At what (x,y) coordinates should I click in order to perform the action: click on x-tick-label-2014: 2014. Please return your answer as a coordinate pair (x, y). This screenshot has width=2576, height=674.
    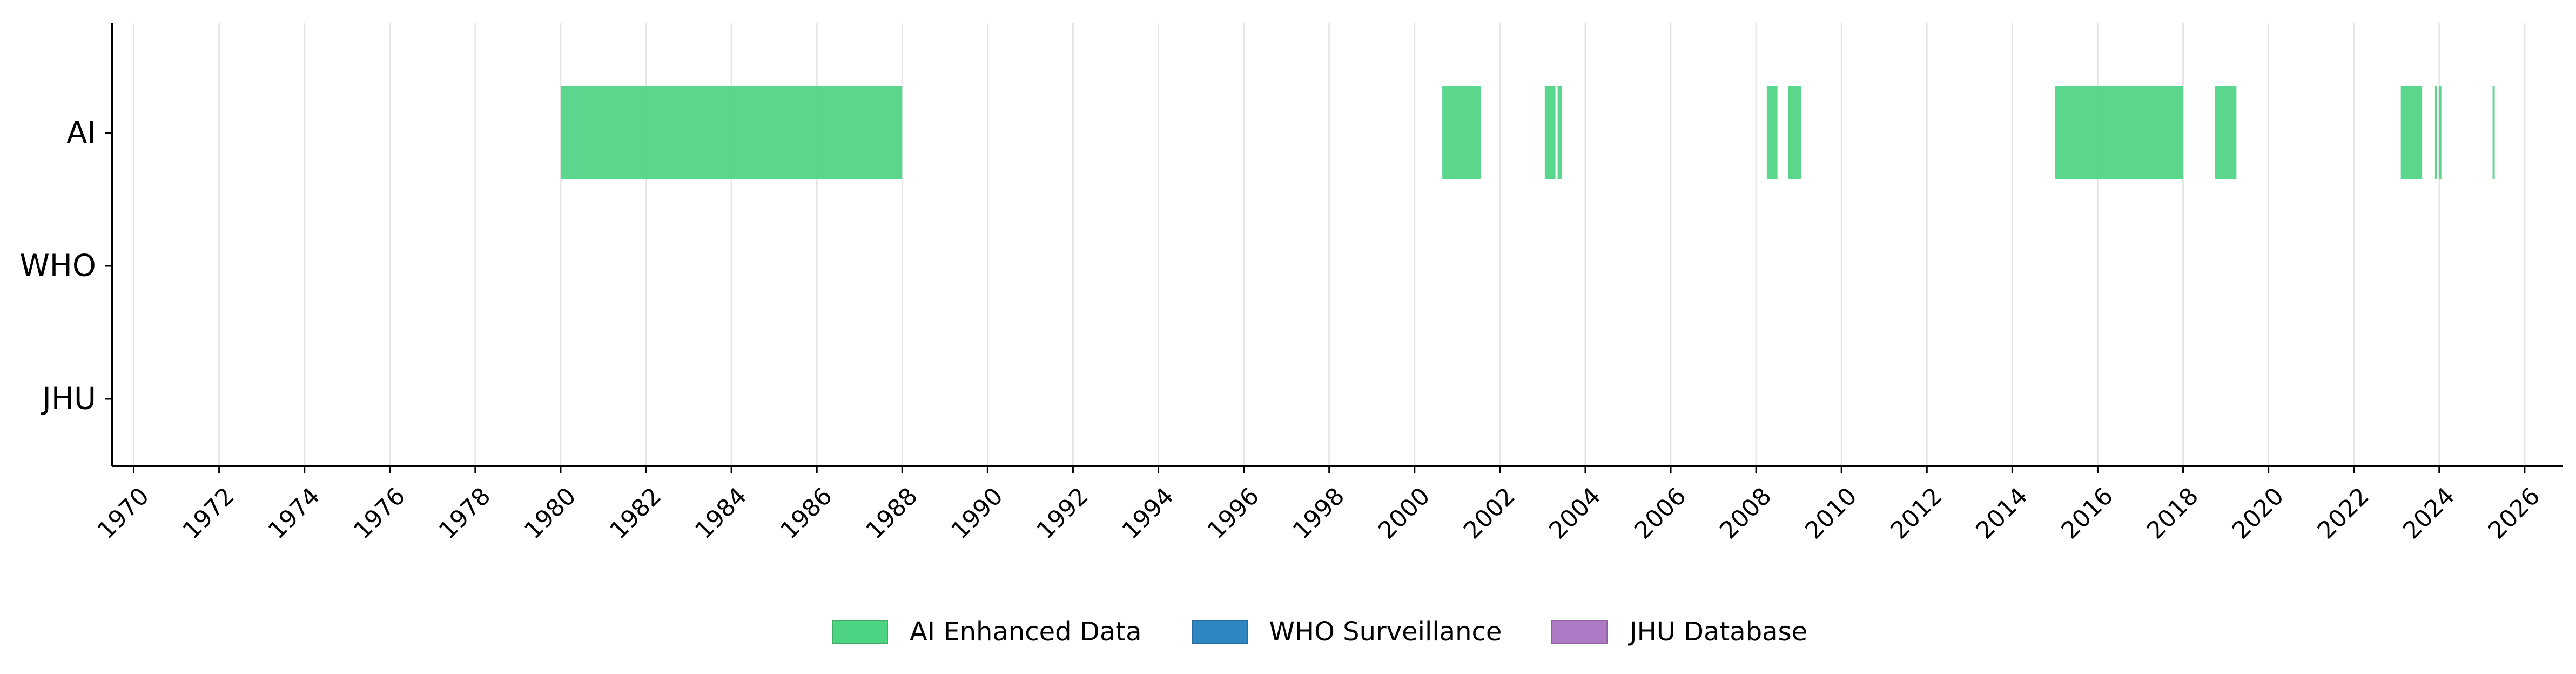
    Looking at the image, I should click on (2002, 513).